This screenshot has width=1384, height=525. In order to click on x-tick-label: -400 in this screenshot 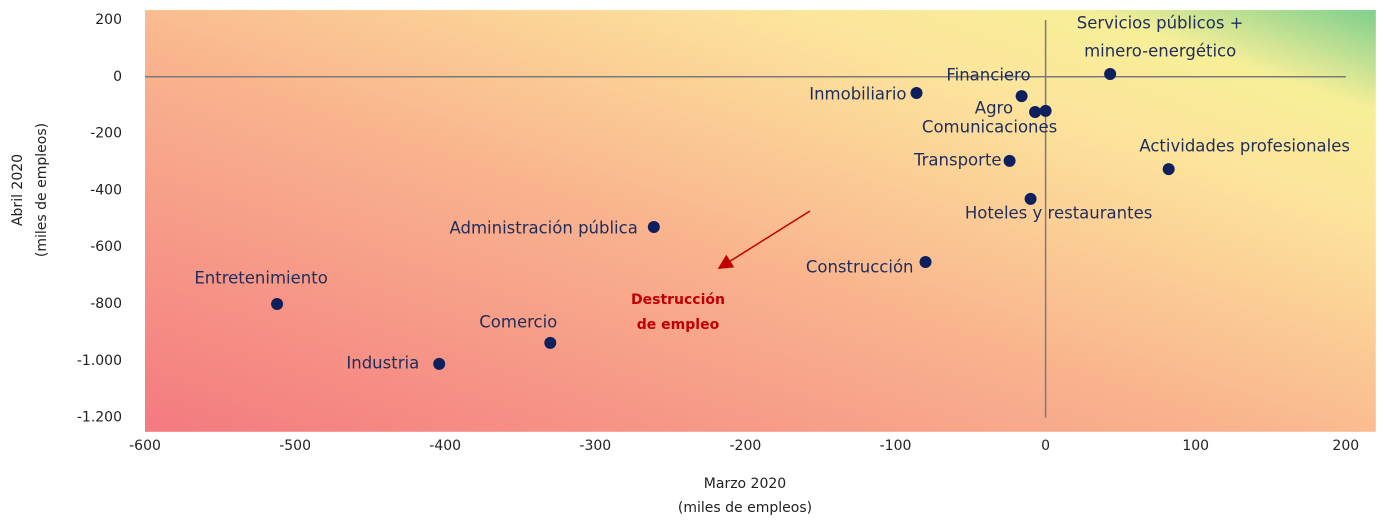, I will do `click(445, 446)`.